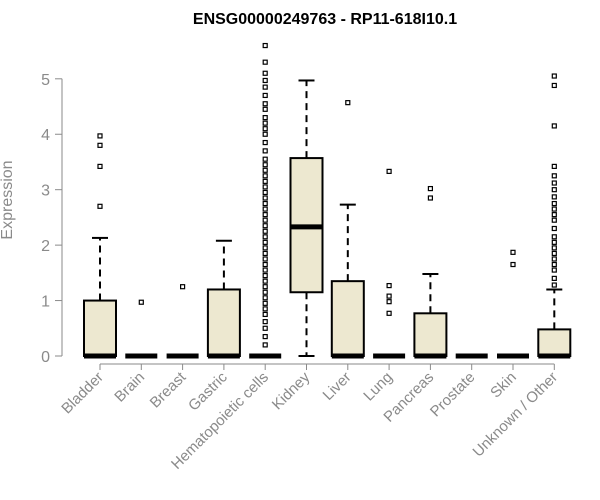 This screenshot has width=600, height=500. I want to click on box-skin, so click(513, 304).